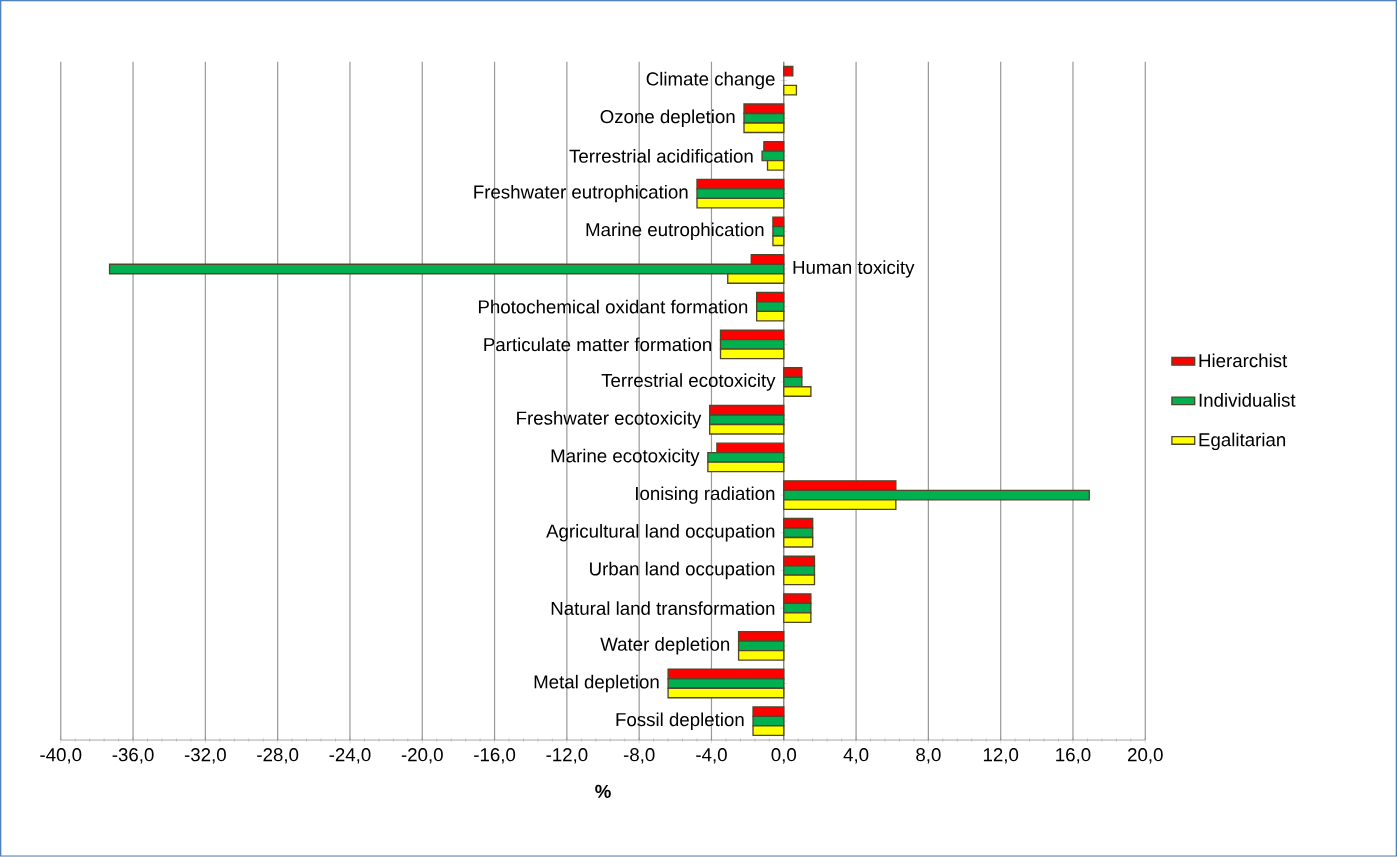 The width and height of the screenshot is (1397, 857). Describe the element at coordinates (711, 756) in the screenshot. I see `x-tick-label: -4,0` at that location.